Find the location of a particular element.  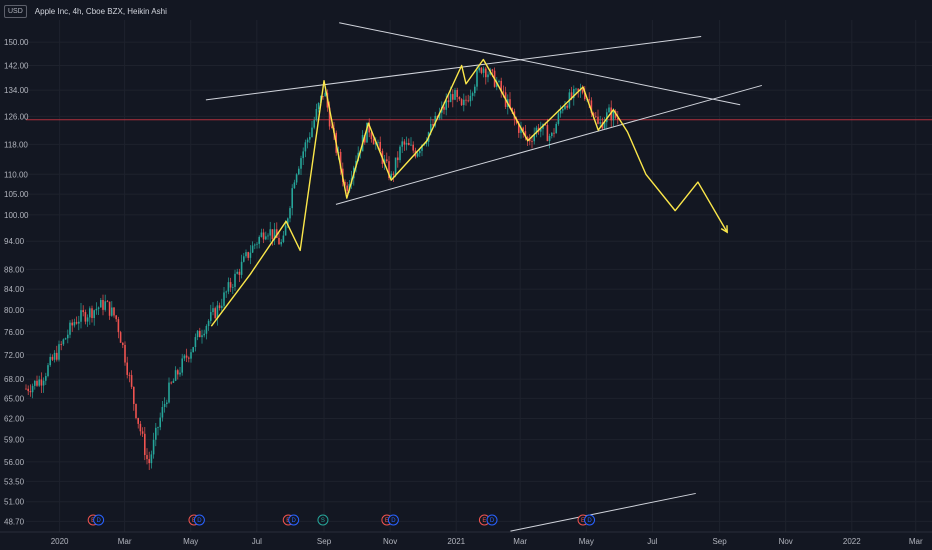

y-tick-label: 76.00 is located at coordinates (14, 332).